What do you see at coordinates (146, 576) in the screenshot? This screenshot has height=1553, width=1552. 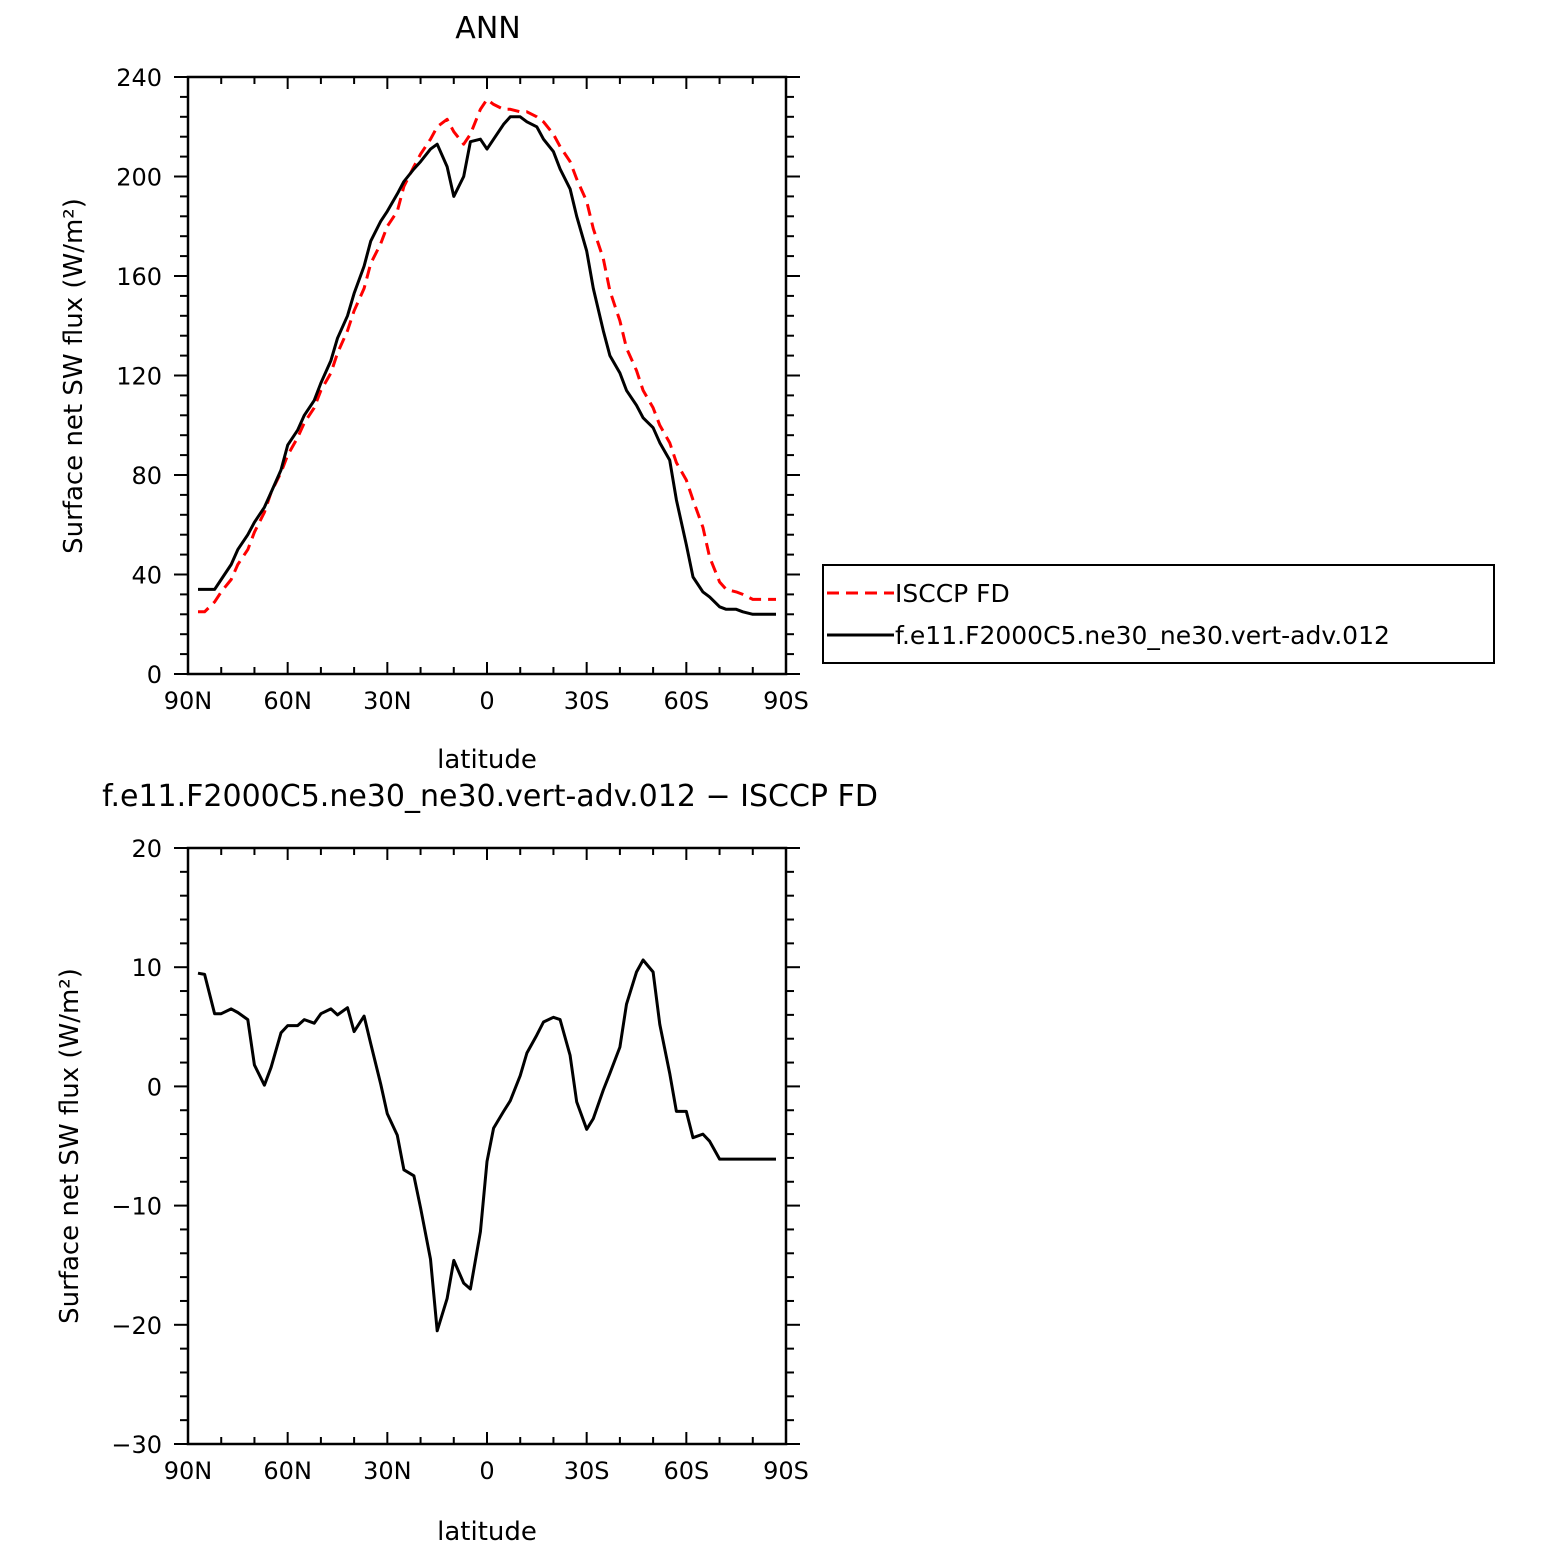 I see `y-tick-label: 40` at bounding box center [146, 576].